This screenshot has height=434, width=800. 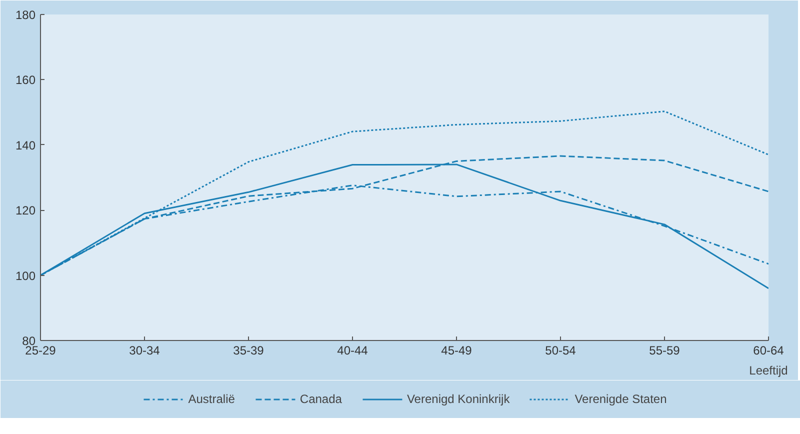 What do you see at coordinates (25, 80) in the screenshot?
I see `y-tick-label: 160` at bounding box center [25, 80].